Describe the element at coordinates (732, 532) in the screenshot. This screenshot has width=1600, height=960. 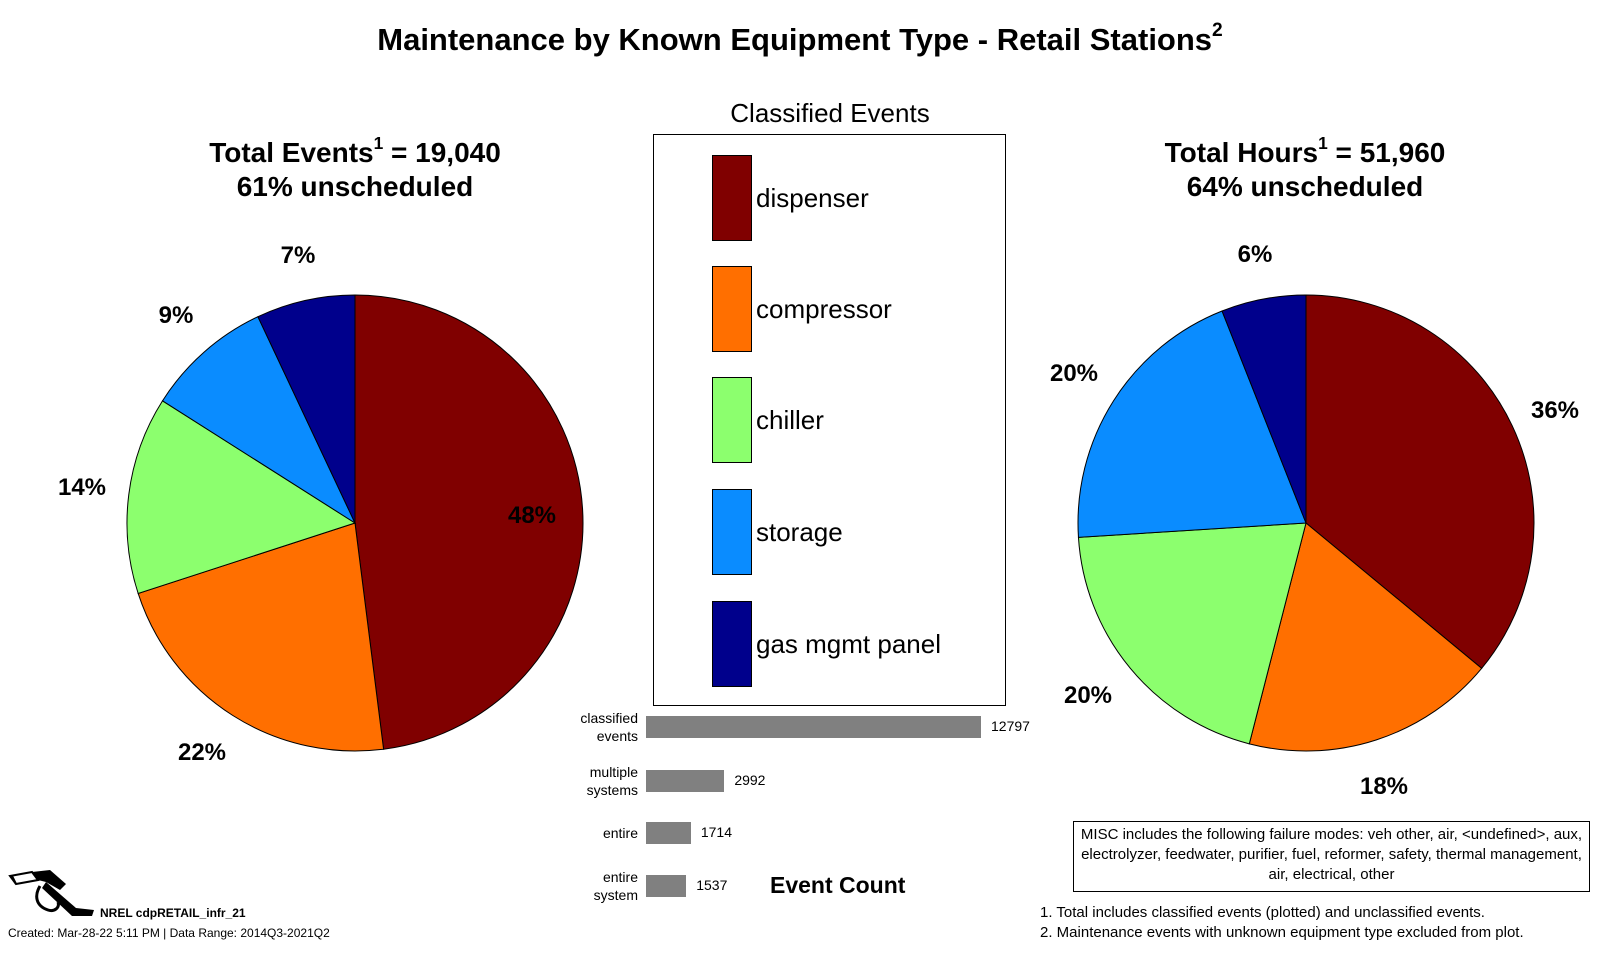
I see `legend-swatch-storage` at that location.